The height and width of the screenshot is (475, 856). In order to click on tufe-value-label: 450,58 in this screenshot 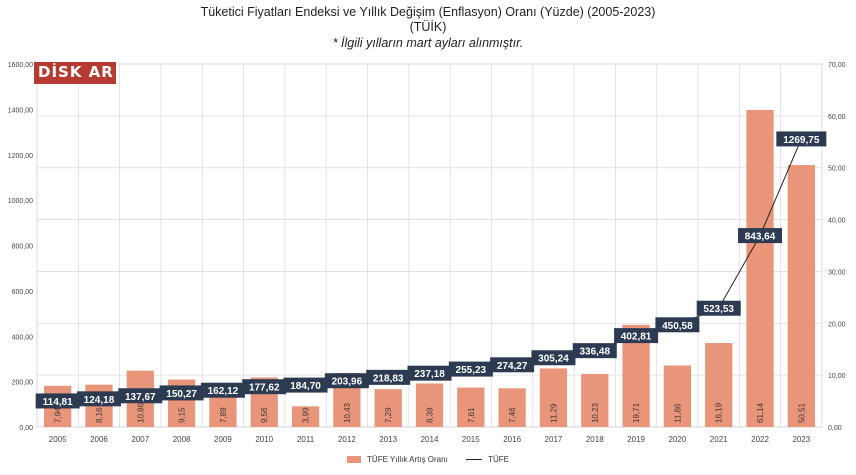, I will do `click(677, 326)`.